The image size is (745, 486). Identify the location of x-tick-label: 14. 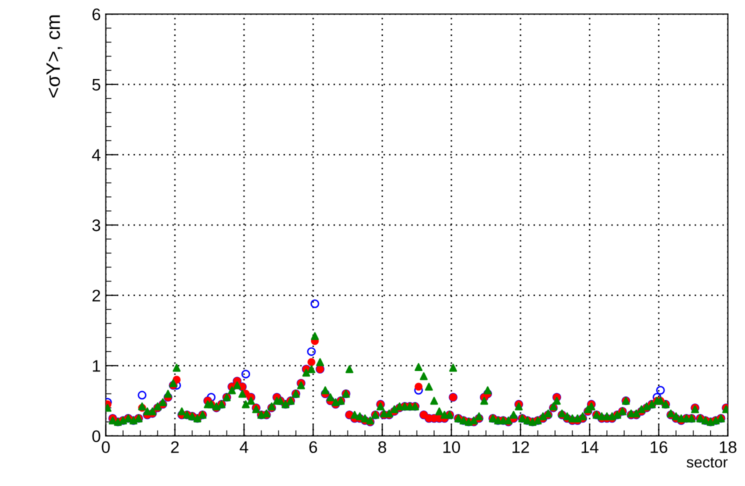
(590, 447).